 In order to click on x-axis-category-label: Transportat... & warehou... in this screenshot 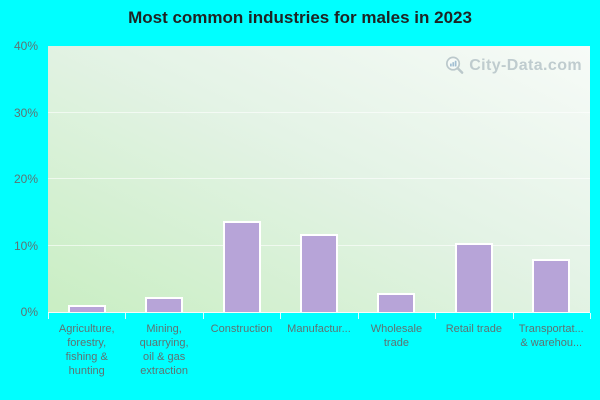, I will do `click(551, 350)`.